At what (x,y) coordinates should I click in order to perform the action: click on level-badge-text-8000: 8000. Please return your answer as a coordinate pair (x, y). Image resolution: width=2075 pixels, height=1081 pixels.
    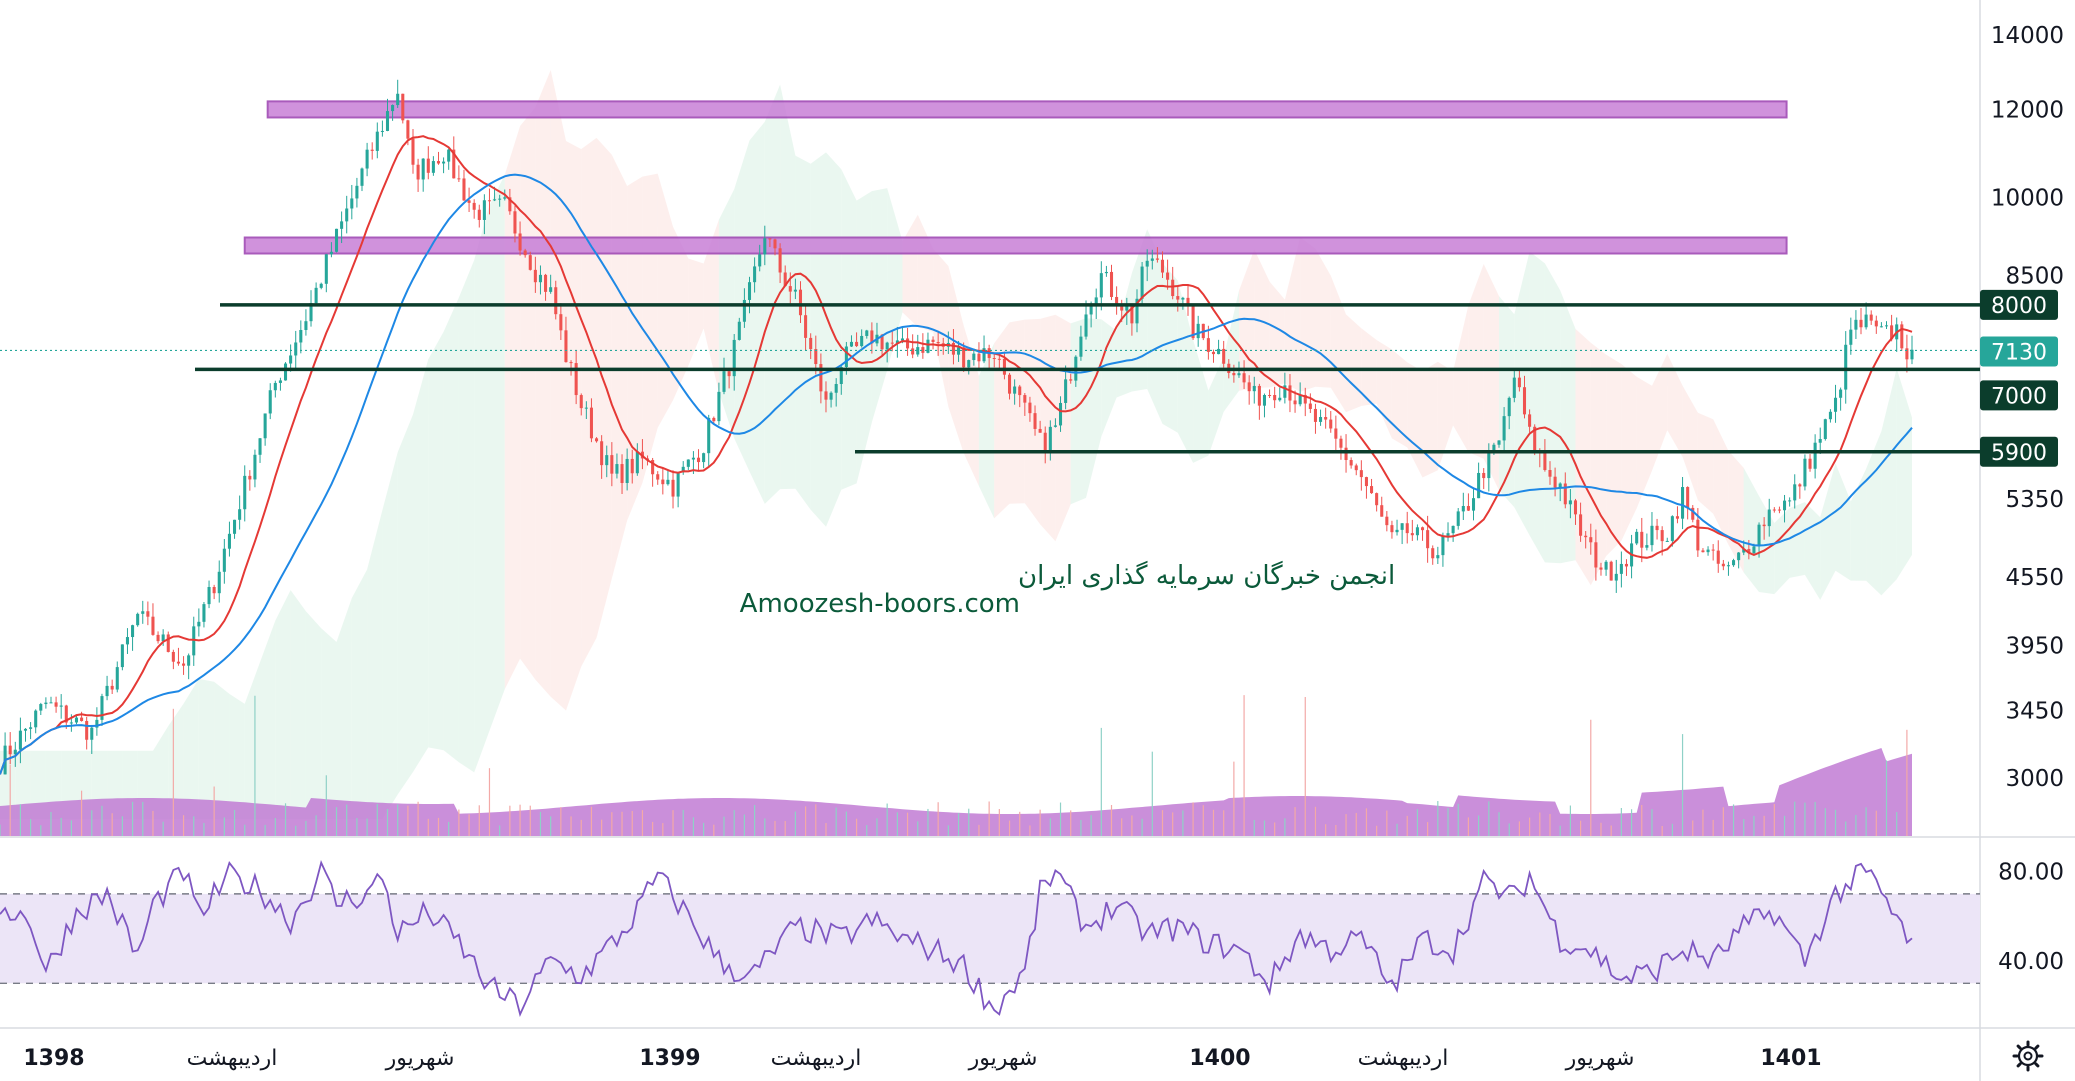
    Looking at the image, I should click on (2019, 306).